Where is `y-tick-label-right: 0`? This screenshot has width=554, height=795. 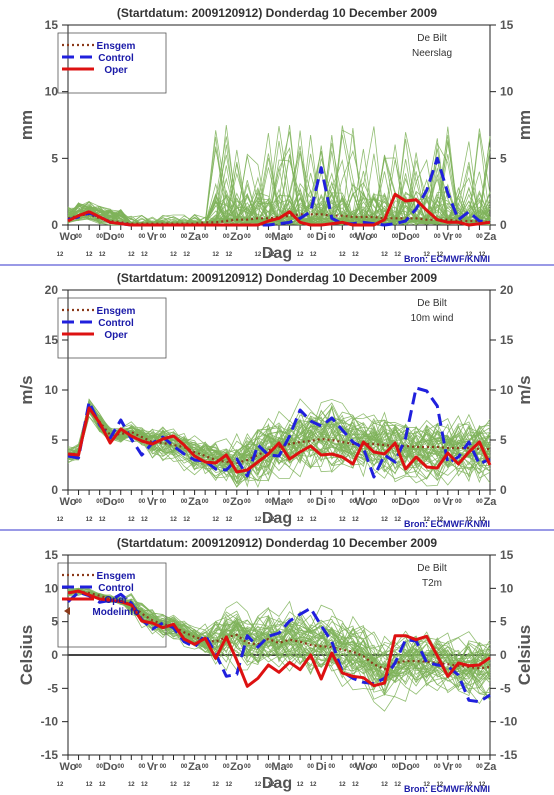 y-tick-label-right: 0 is located at coordinates (503, 655).